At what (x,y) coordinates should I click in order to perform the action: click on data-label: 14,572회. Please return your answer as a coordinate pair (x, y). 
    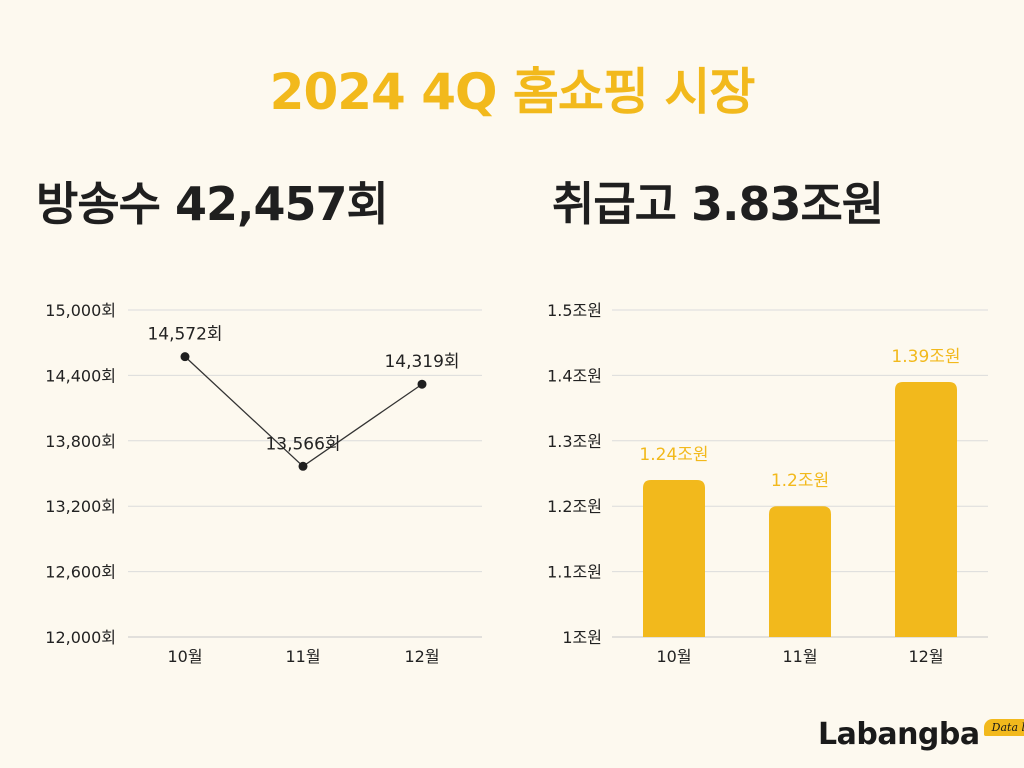
    Looking at the image, I should click on (184, 335).